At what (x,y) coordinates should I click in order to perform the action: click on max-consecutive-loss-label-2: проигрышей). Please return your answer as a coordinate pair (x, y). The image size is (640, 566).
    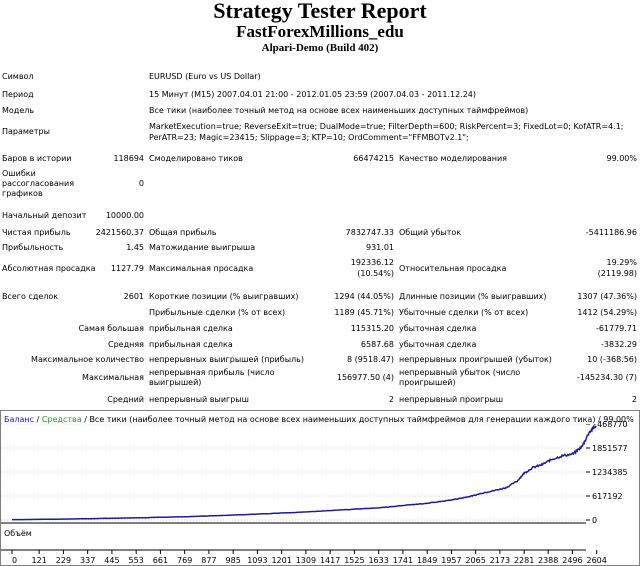
    Looking at the image, I should click on (427, 382).